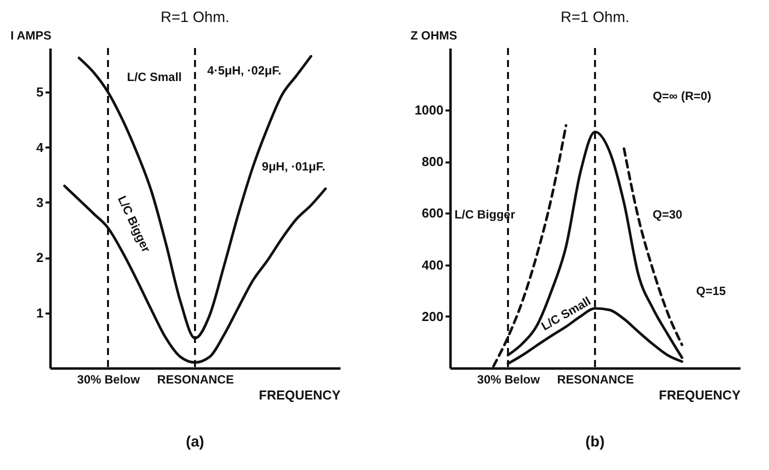  Describe the element at coordinates (40, 202) in the screenshot. I see `y-tick-label: 3` at that location.